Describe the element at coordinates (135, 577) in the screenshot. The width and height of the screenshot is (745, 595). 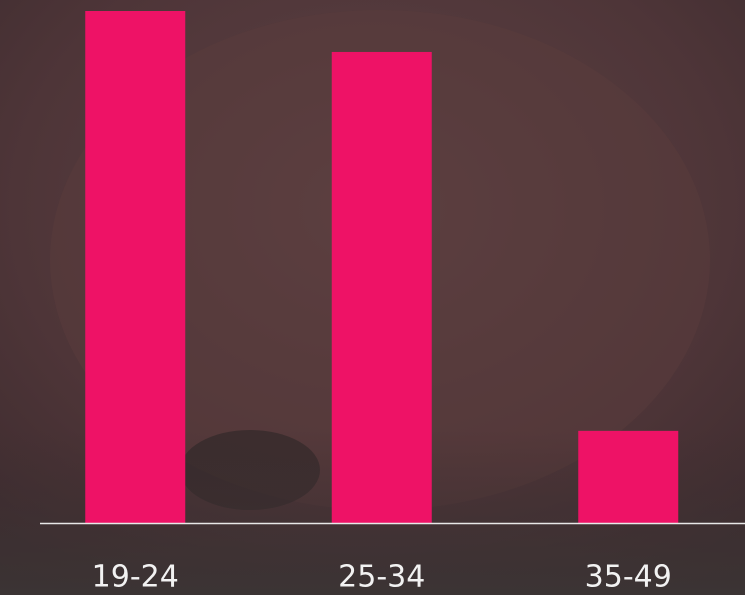
I see `x-tick-label: 19-24` at that location.